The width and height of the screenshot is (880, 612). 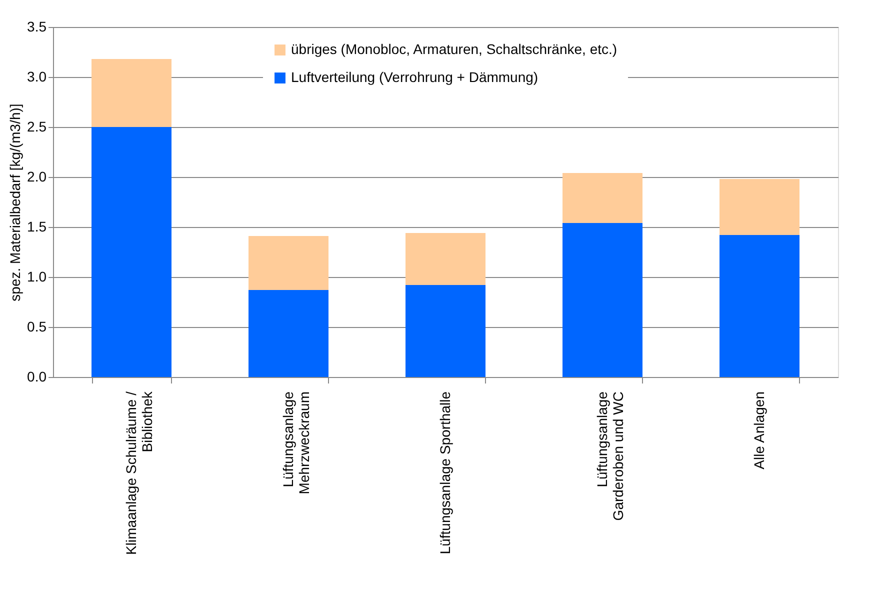 I want to click on y-tick-label: 1.5, so click(x=37, y=226).